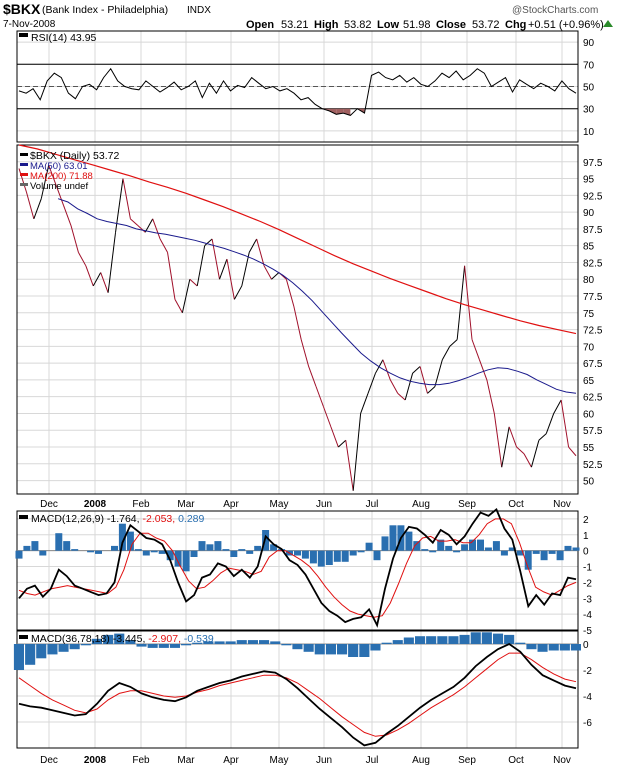 This screenshot has width=620, height=770. I want to click on y-tick-label: 62.5, so click(593, 398).